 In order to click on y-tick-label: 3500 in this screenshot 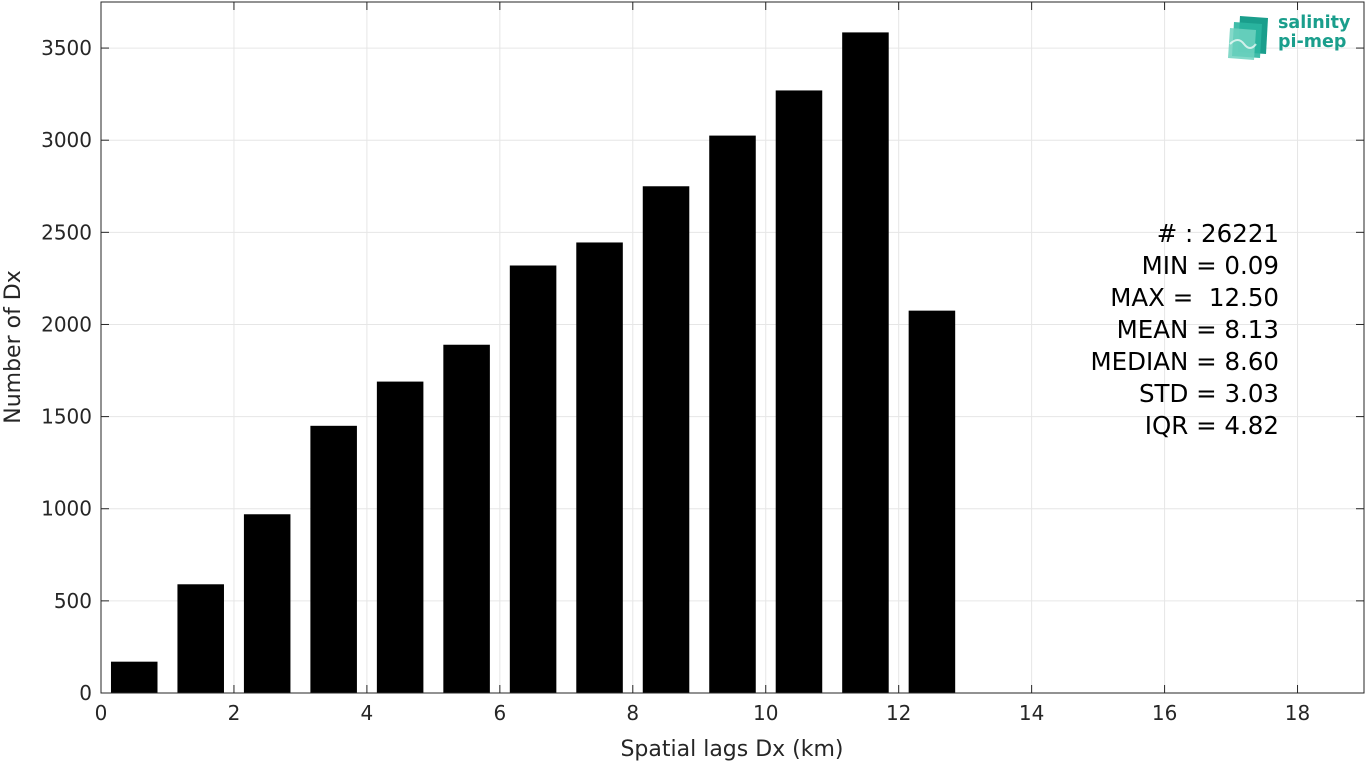, I will do `click(66, 48)`.